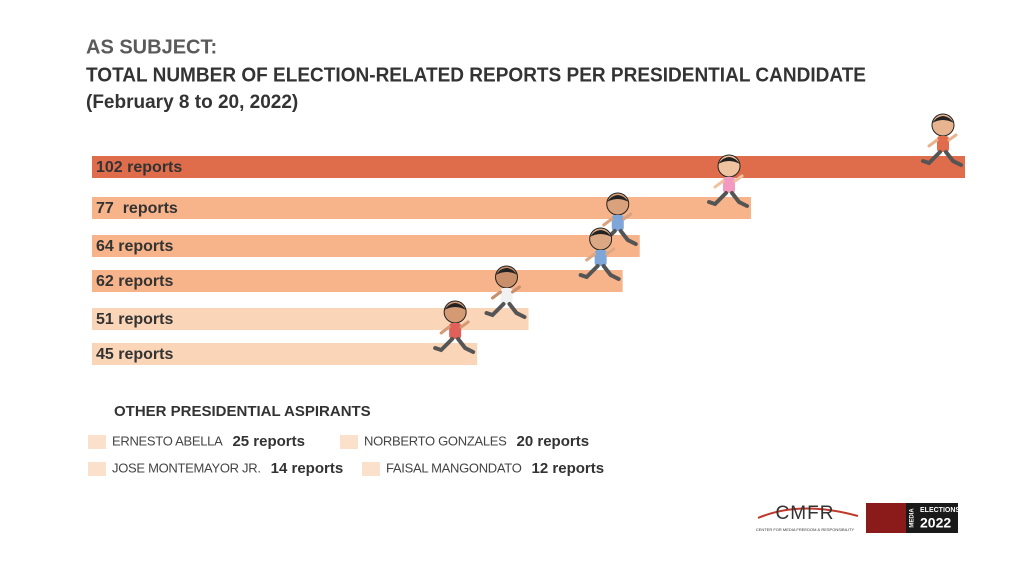  I want to click on other-value: 14 reports, so click(307, 468).